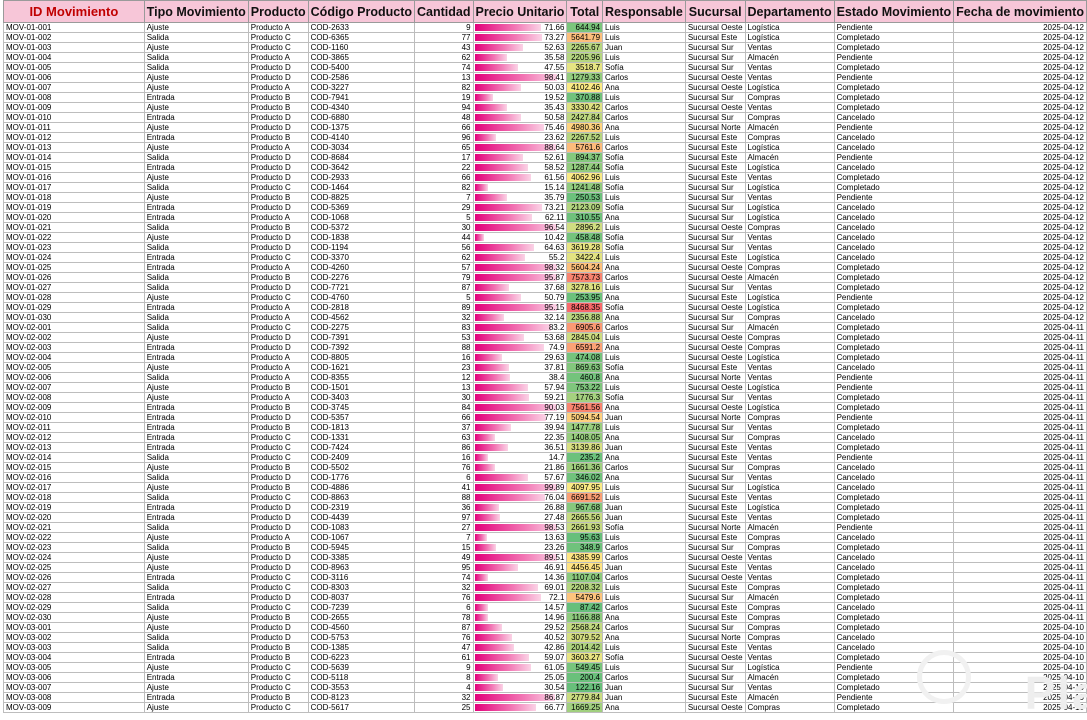 The image size is (1087, 720). What do you see at coordinates (1020, 587) in the screenshot?
I see `cell-fecha: 2025-04-11` at bounding box center [1020, 587].